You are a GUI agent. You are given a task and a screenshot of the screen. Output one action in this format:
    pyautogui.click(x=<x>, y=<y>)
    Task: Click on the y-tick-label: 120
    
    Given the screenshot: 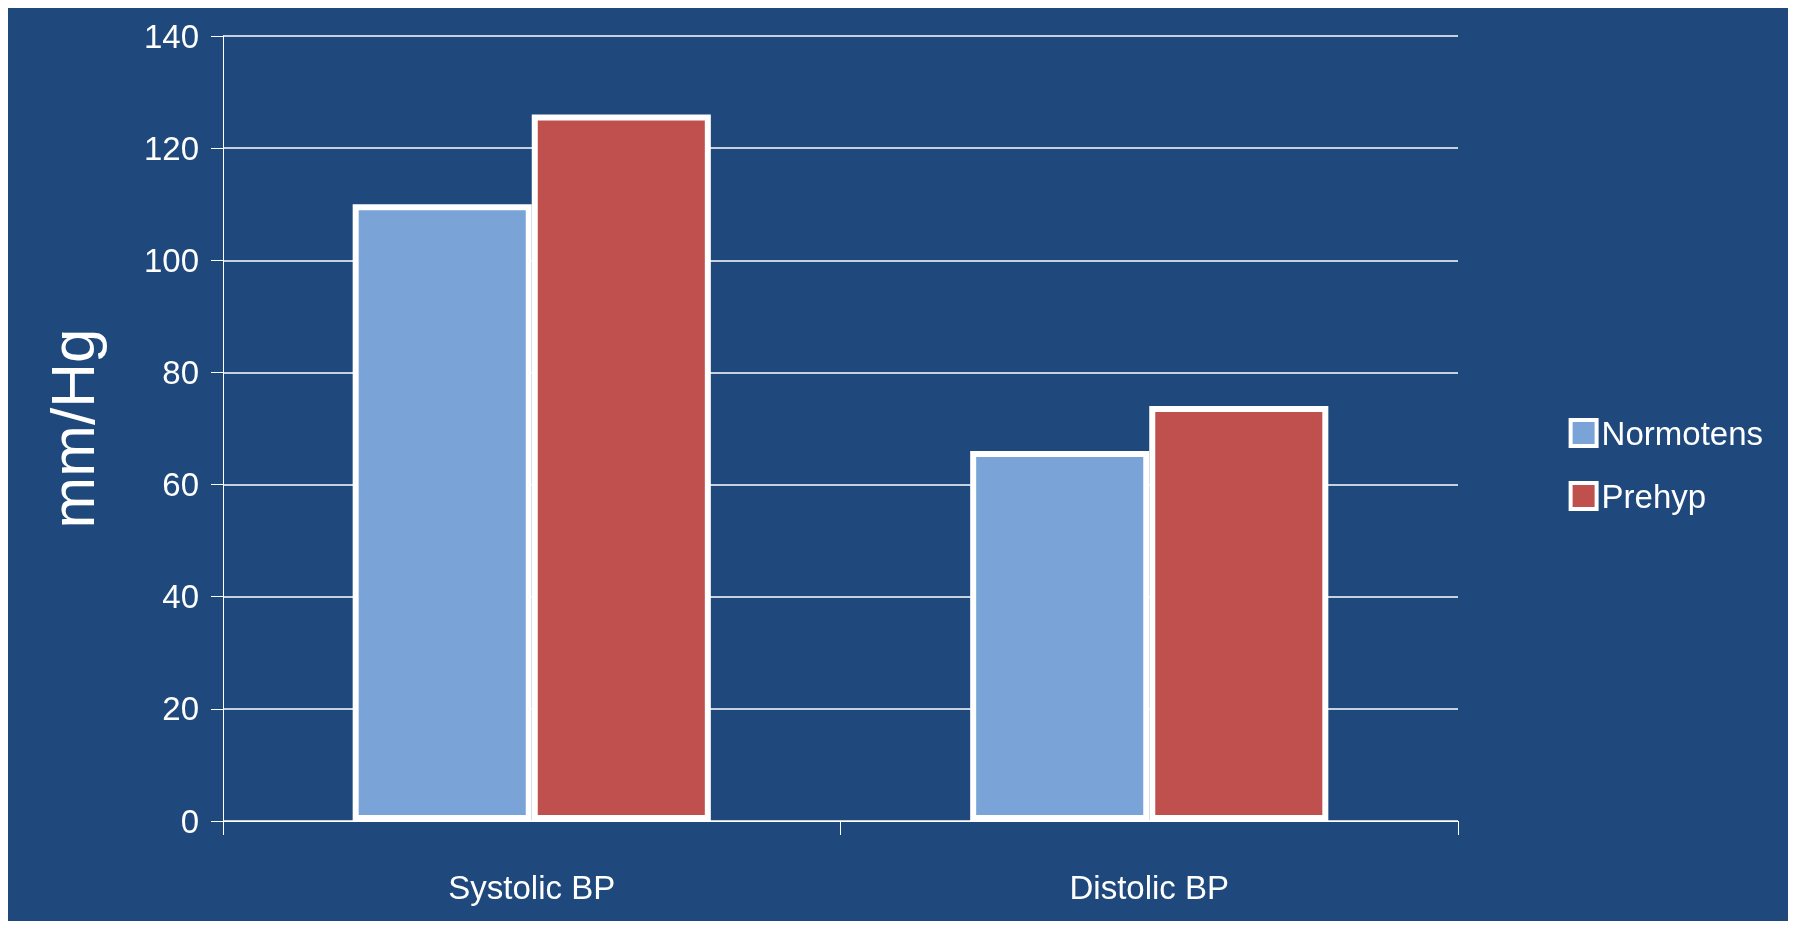 What is the action you would take?
    pyautogui.click(x=171, y=148)
    